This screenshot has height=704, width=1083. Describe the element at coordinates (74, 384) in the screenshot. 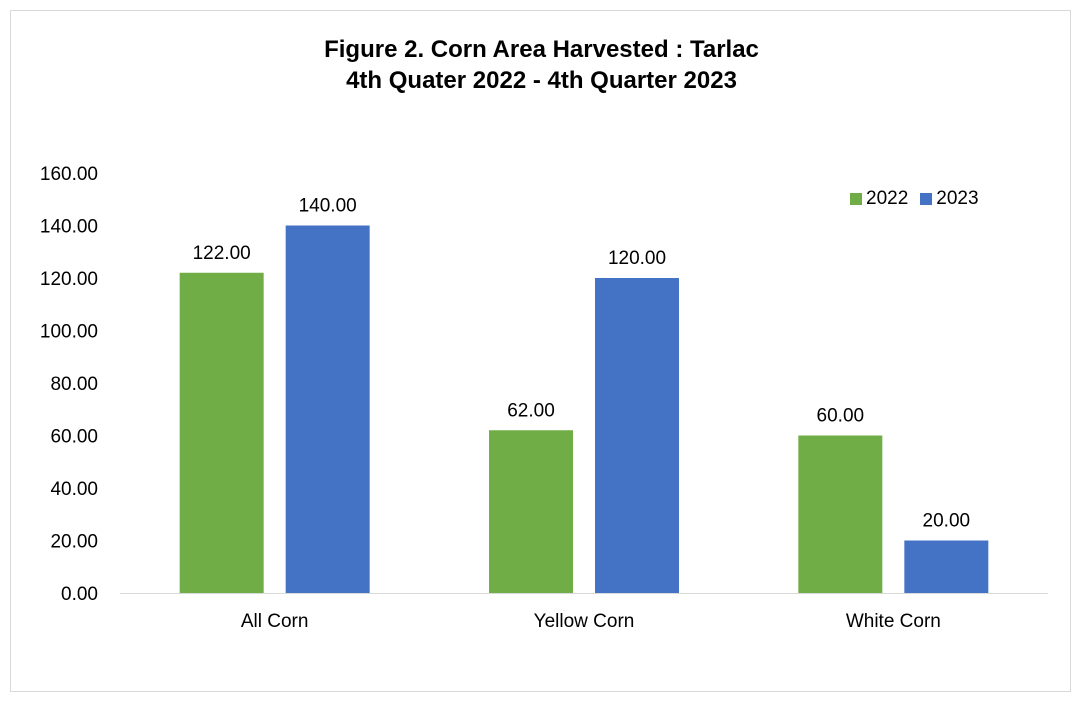

I see `y-tick-label: 80.00` at that location.